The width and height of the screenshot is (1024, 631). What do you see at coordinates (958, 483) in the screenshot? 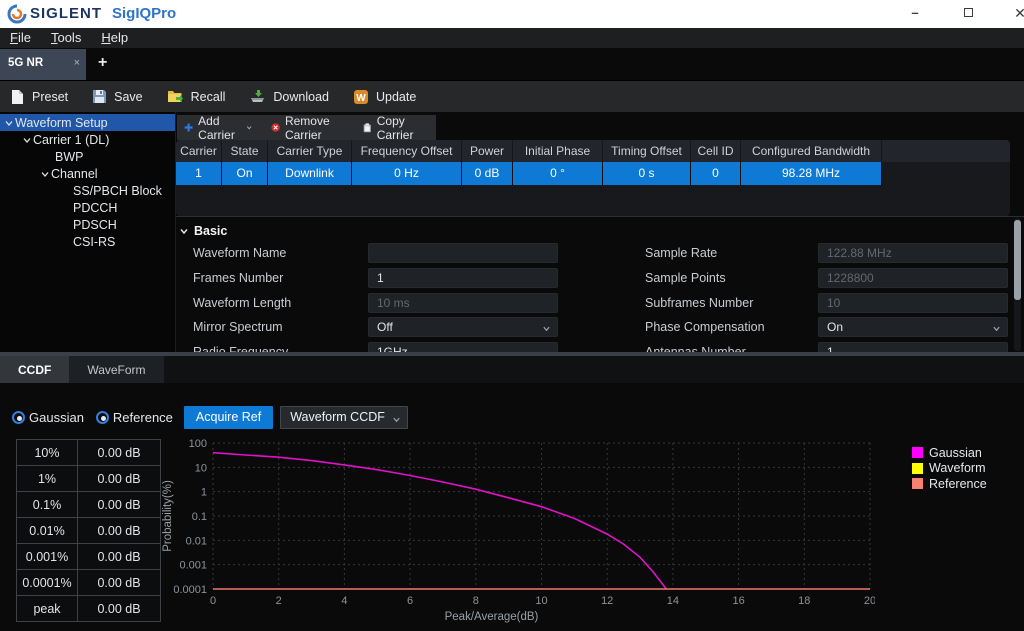
I see `legend-label: Reference` at bounding box center [958, 483].